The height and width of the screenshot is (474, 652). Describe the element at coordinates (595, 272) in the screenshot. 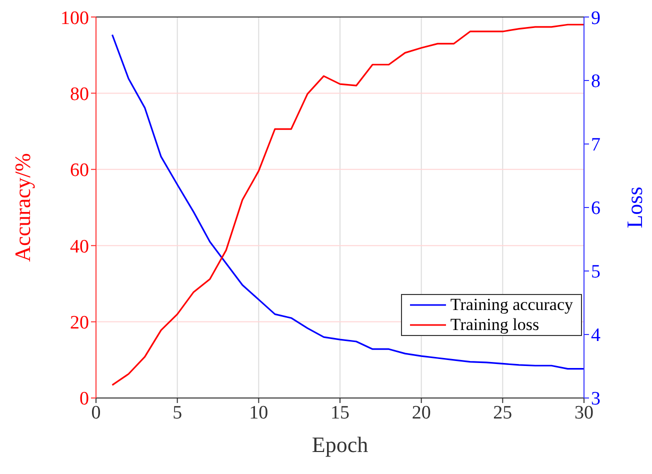

I see `y2-tick-label: 5` at that location.